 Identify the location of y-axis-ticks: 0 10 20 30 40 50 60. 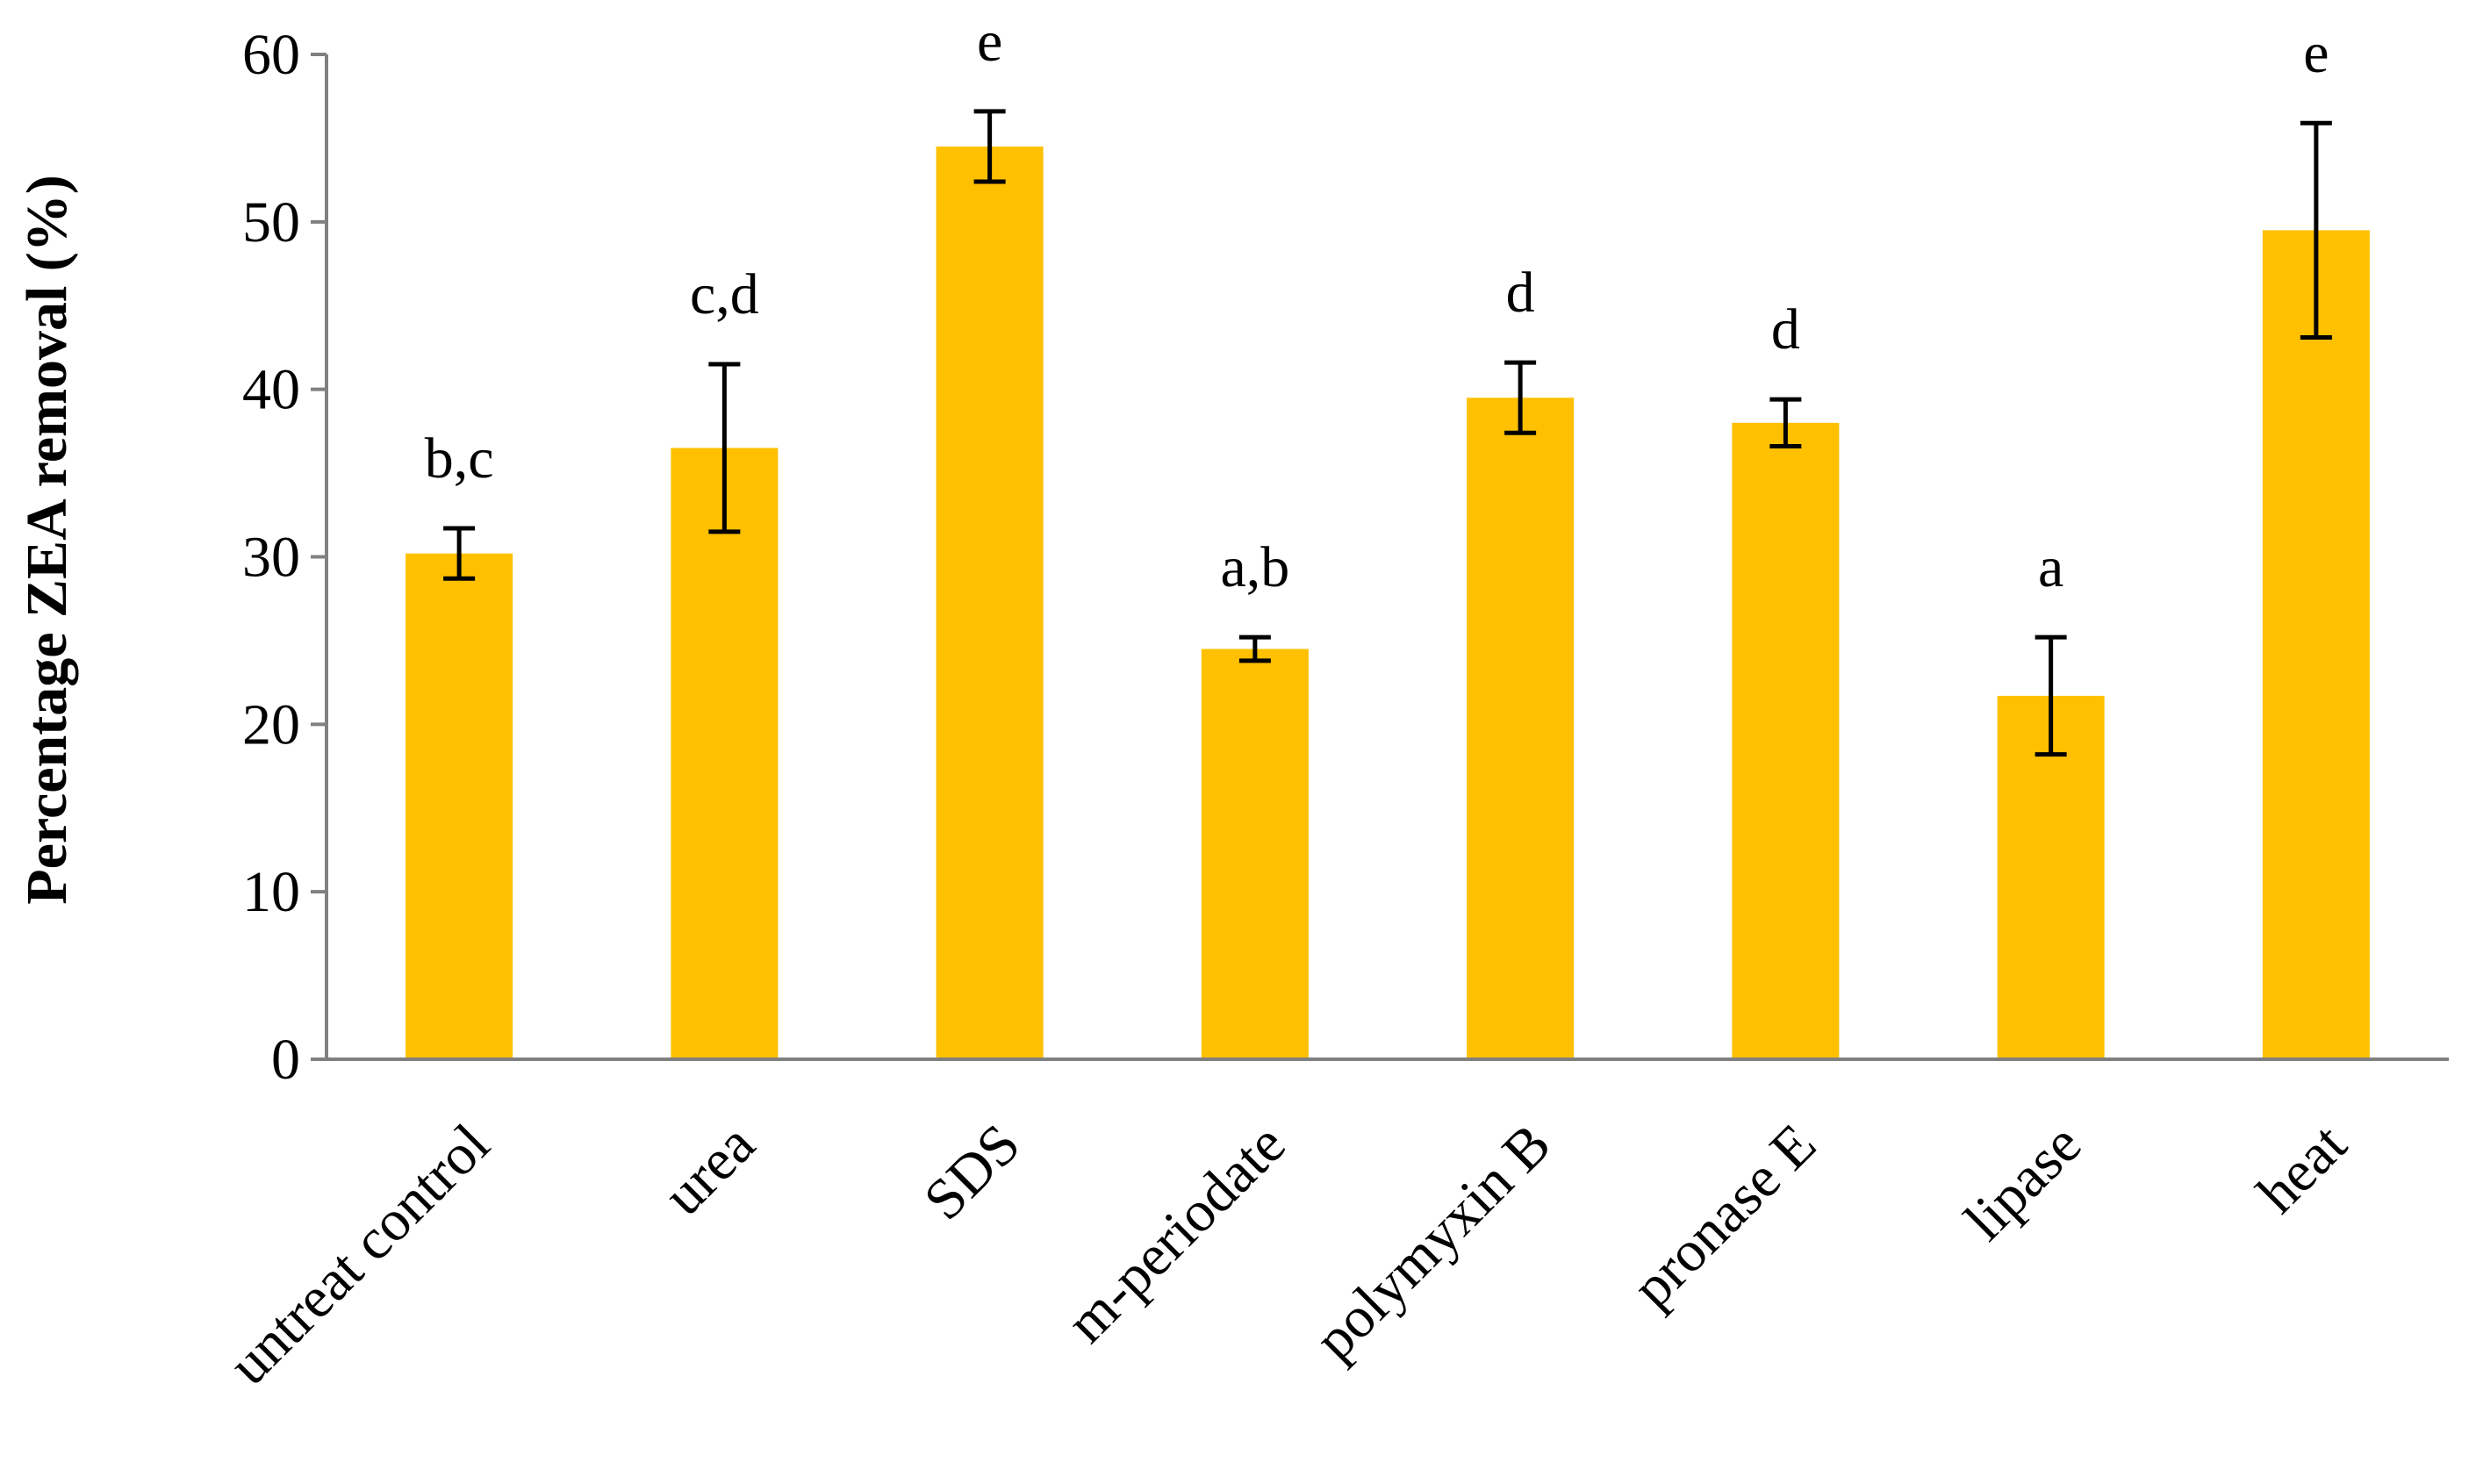
(285, 557).